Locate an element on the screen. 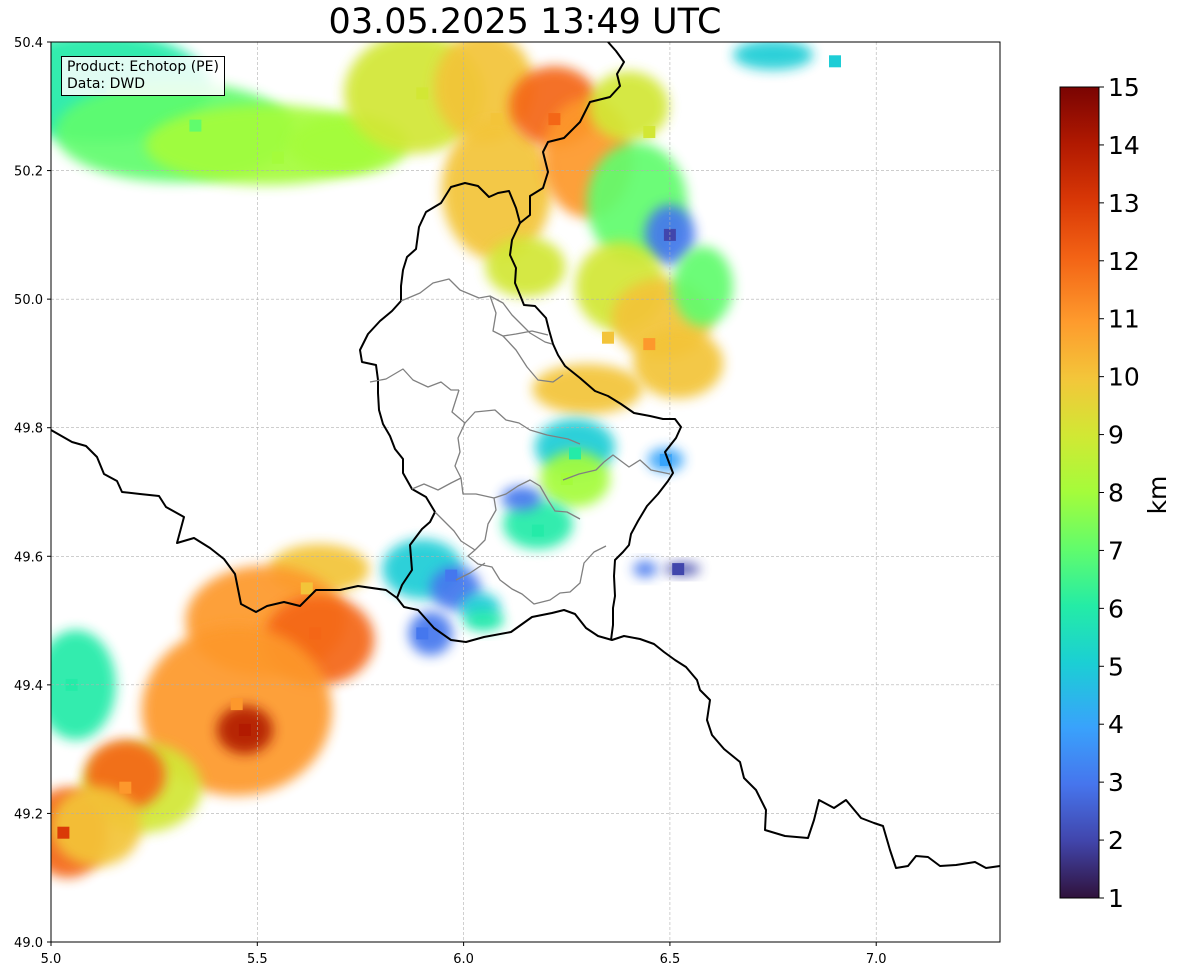 The image size is (1178, 976). x-tick-label: 7.0 is located at coordinates (876, 959).